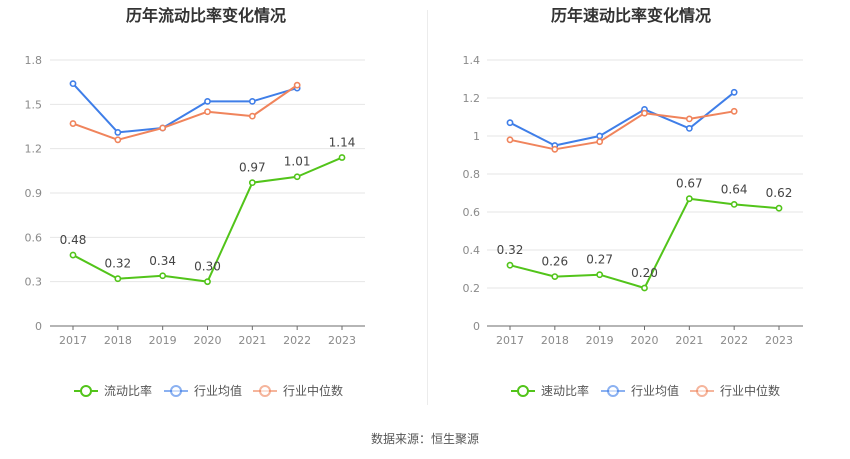  What do you see at coordinates (427, 207) in the screenshot?
I see `panel-divider` at bounding box center [427, 207].